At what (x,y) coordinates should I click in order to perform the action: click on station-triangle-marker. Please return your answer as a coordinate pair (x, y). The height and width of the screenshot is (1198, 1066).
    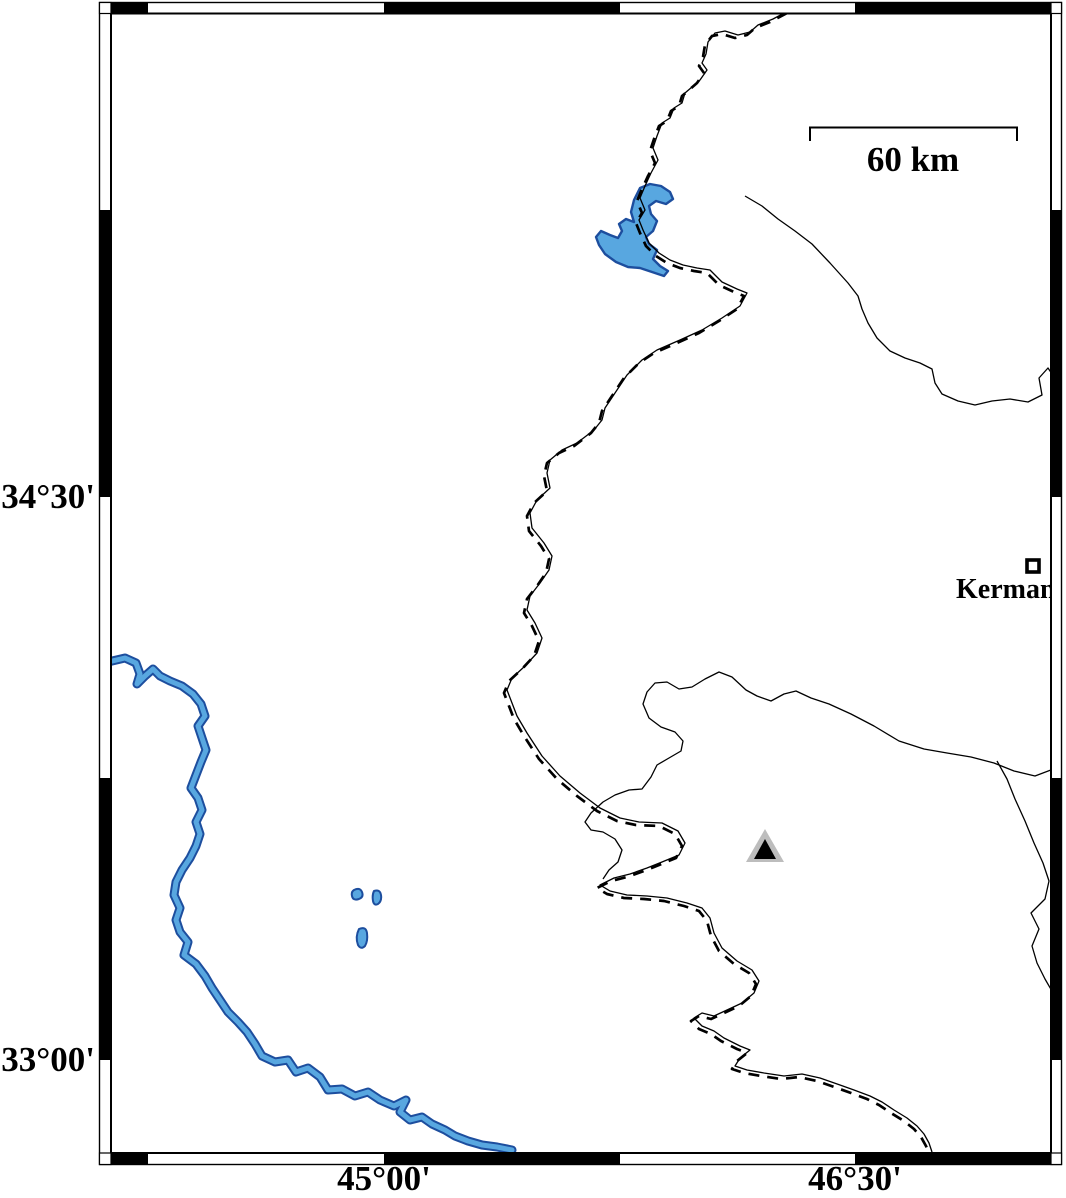
    Looking at the image, I should click on (765, 845).